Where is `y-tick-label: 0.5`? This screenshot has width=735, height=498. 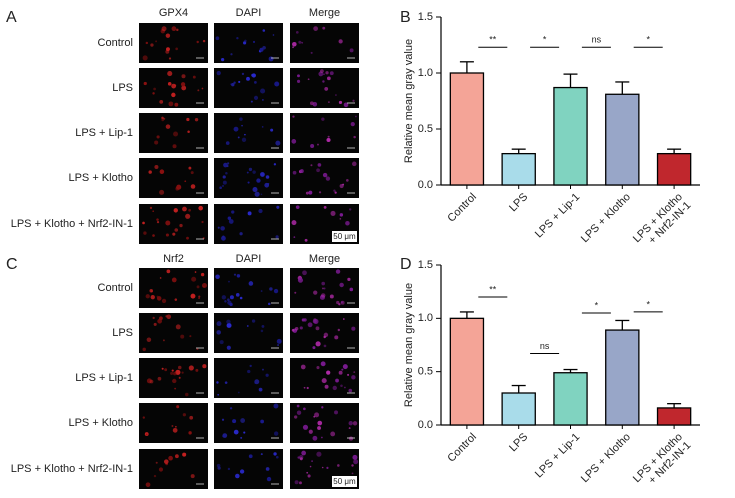 y-tick-label: 0.5 is located at coordinates (425, 372).